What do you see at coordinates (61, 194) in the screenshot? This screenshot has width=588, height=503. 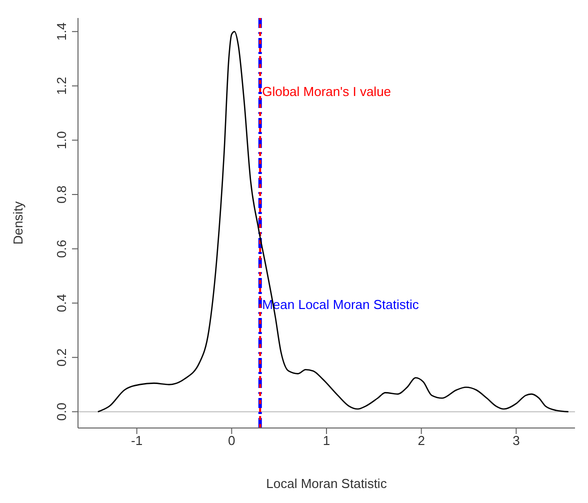 I see `y-tick-label: 0.8` at bounding box center [61, 194].